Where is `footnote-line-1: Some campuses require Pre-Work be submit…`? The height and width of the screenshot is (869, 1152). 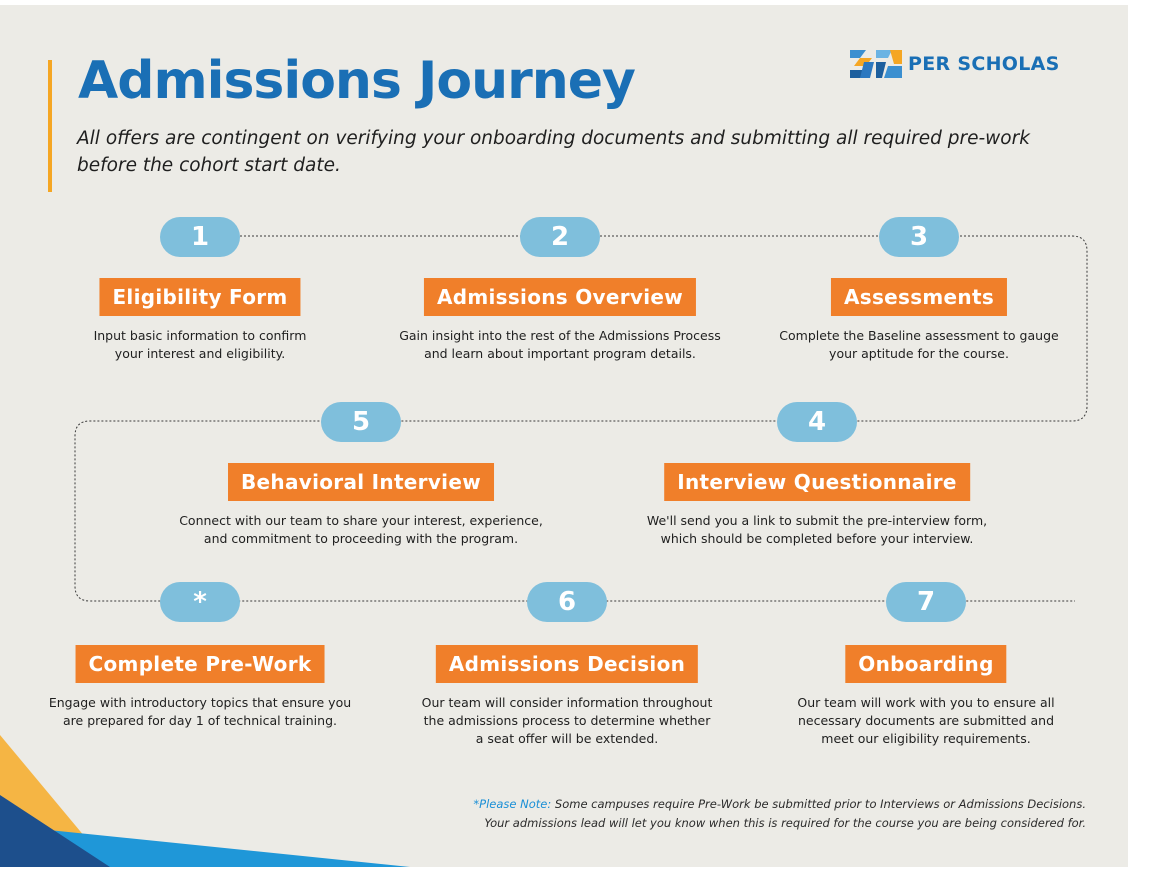 footnote-line-1: Some campuses require Pre-Work be submit… is located at coordinates (820, 804).